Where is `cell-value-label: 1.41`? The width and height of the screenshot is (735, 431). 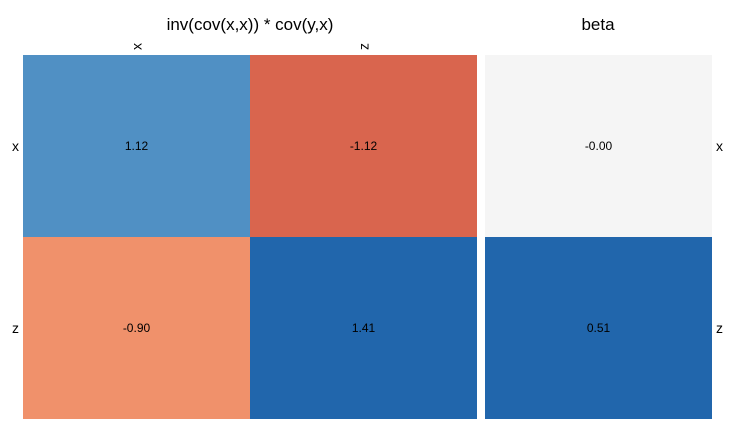
cell-value-label: 1.41 is located at coordinates (364, 328).